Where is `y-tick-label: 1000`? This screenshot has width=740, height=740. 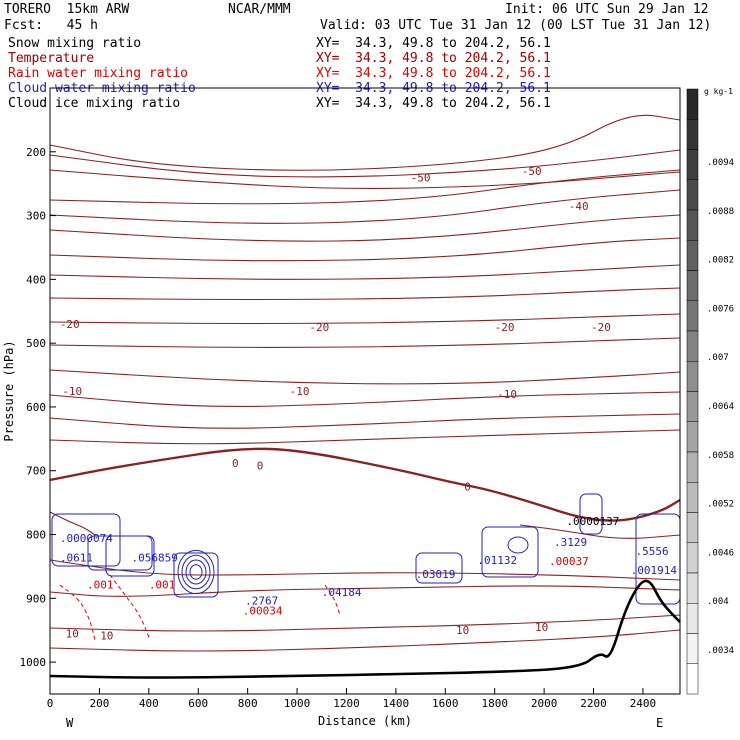 y-tick-label: 1000 is located at coordinates (33, 662).